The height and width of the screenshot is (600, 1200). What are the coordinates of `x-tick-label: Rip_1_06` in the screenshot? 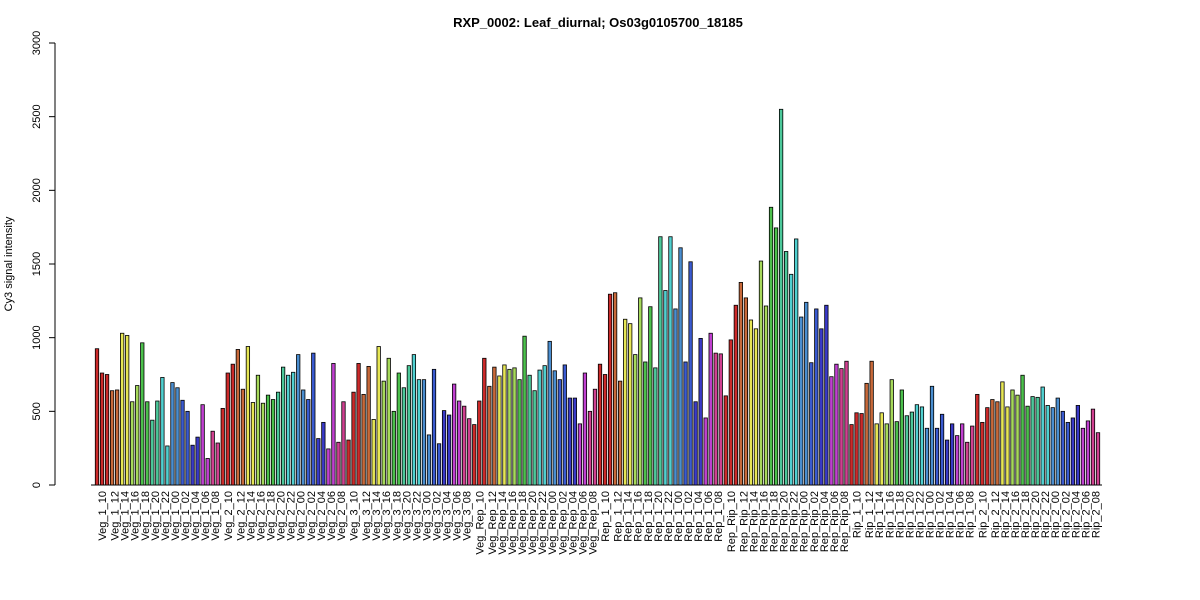 It's located at (961, 514).